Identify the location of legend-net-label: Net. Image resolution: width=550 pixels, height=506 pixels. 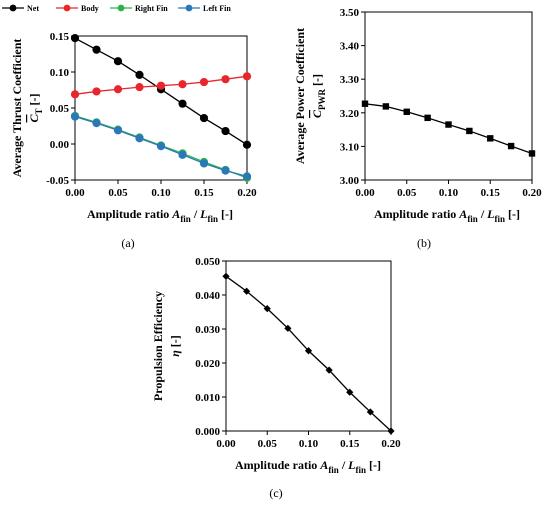
(33, 8).